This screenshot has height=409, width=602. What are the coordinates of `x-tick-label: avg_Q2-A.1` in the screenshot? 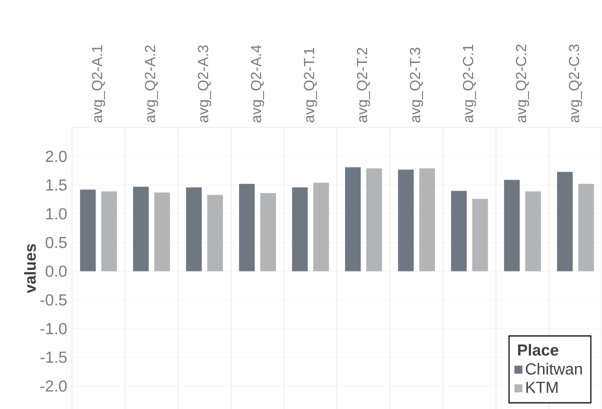 It's located at (99, 83).